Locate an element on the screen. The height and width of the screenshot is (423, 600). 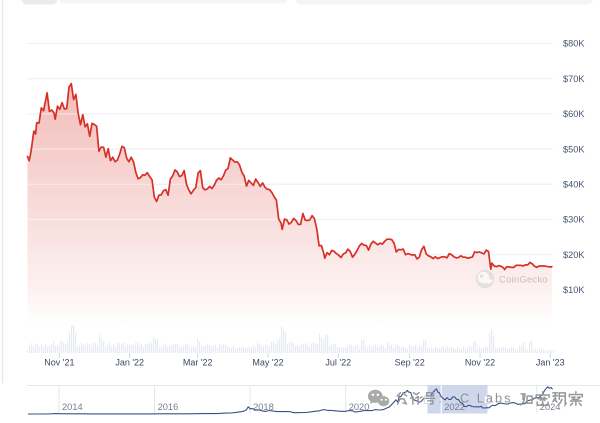
svg-text: May '22 is located at coordinates (267, 363).